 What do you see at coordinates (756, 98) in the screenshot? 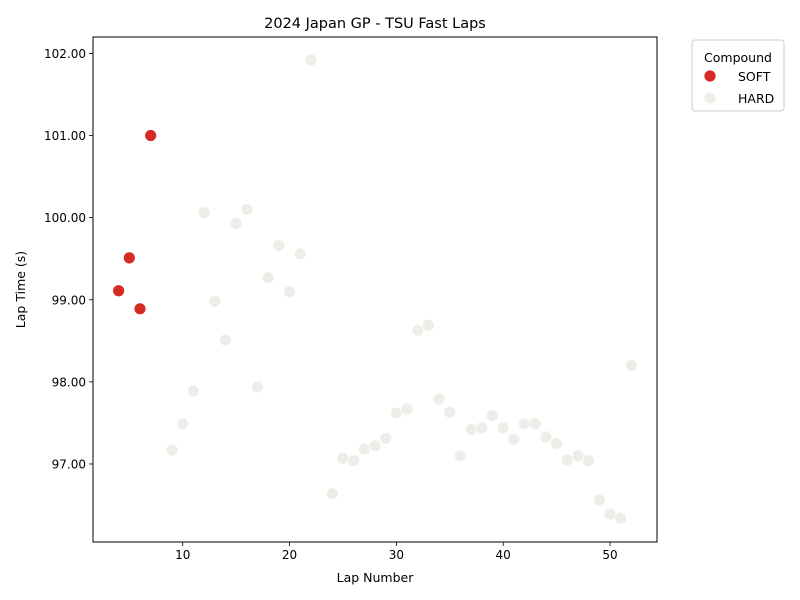
I see `legend-label-hard: HARD` at bounding box center [756, 98].